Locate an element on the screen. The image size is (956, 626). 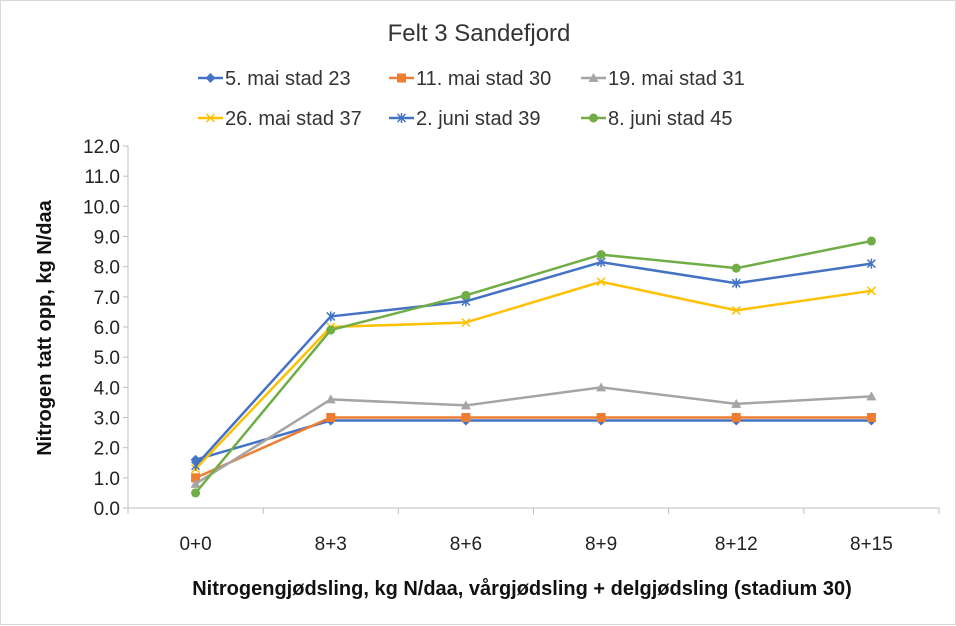
y-tick-label: 1.0 is located at coordinates (107, 479).